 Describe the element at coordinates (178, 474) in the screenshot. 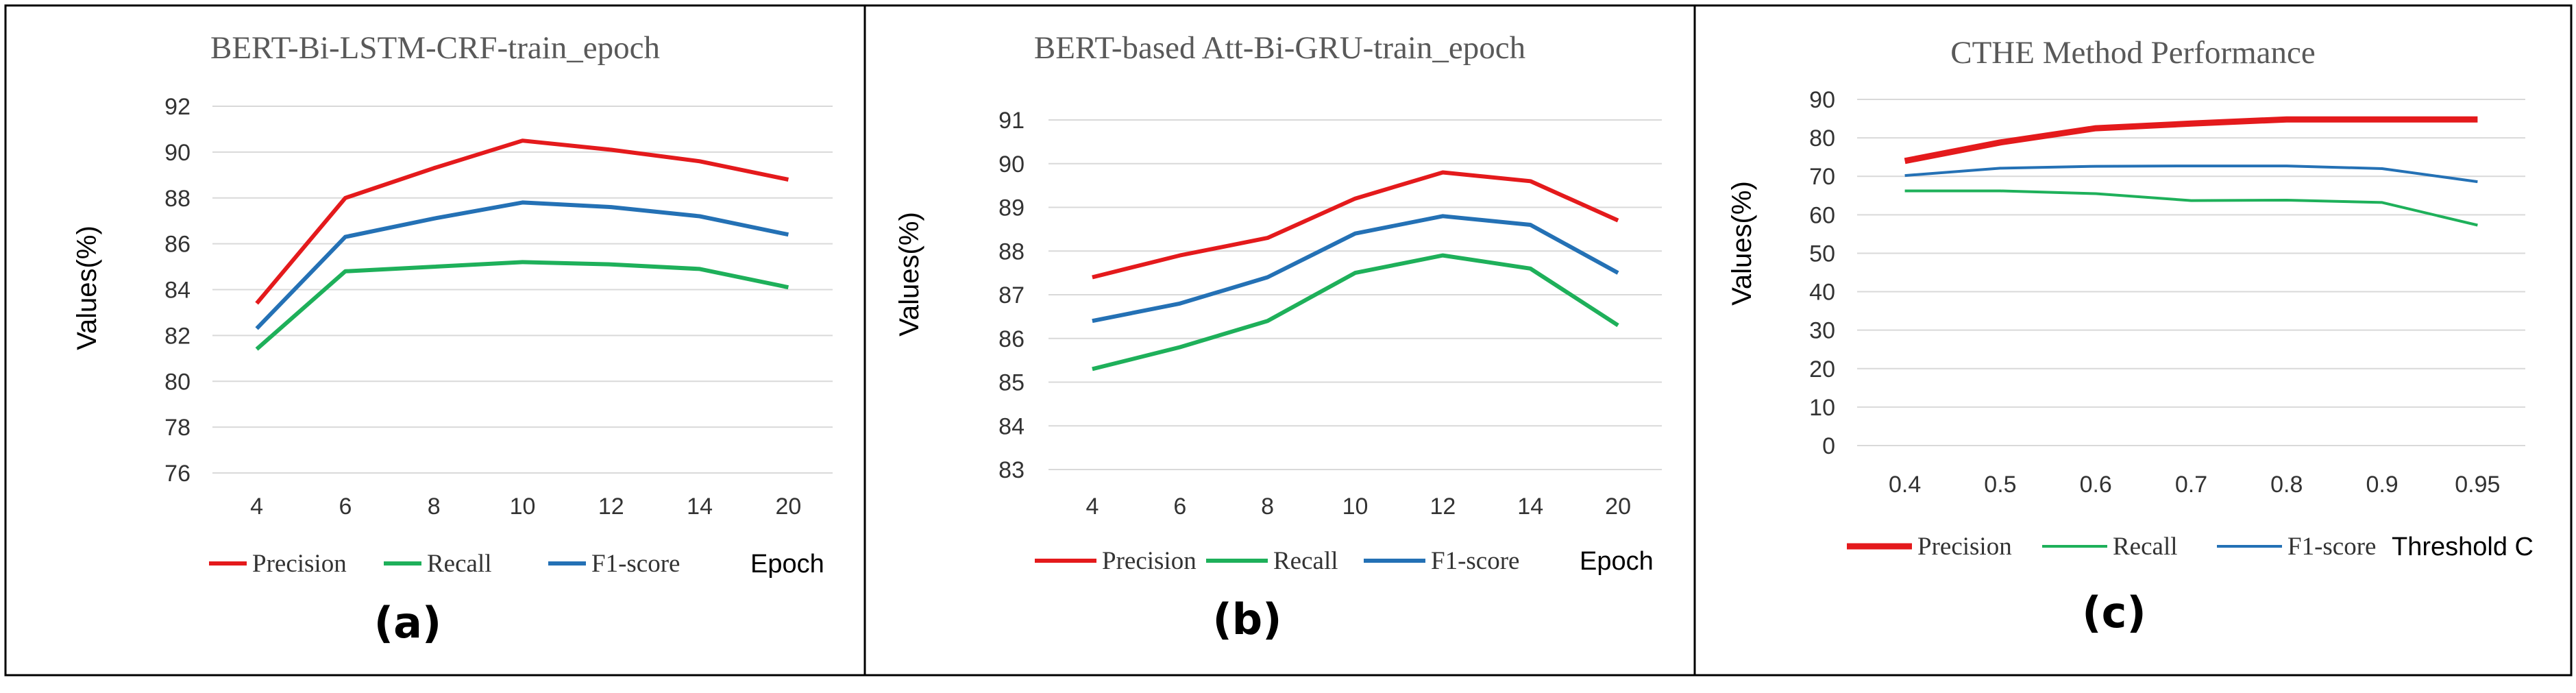

I see `y-tick-label: 76` at that location.